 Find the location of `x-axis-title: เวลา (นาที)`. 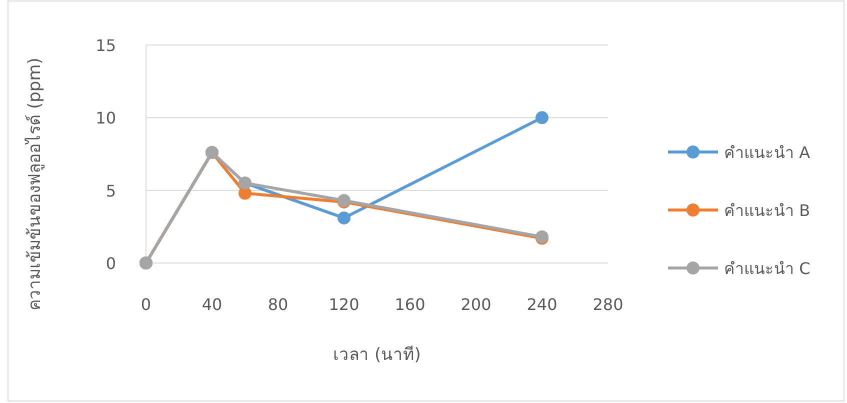

x-axis-title: เวลา (นาที) is located at coordinates (377, 355).